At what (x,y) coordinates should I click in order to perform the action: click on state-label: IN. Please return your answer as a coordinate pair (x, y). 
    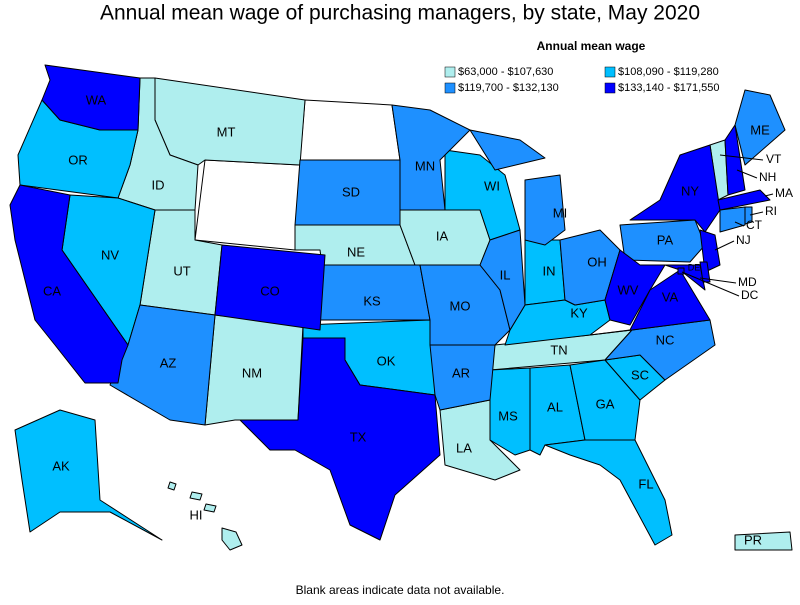
    Looking at the image, I should click on (549, 270).